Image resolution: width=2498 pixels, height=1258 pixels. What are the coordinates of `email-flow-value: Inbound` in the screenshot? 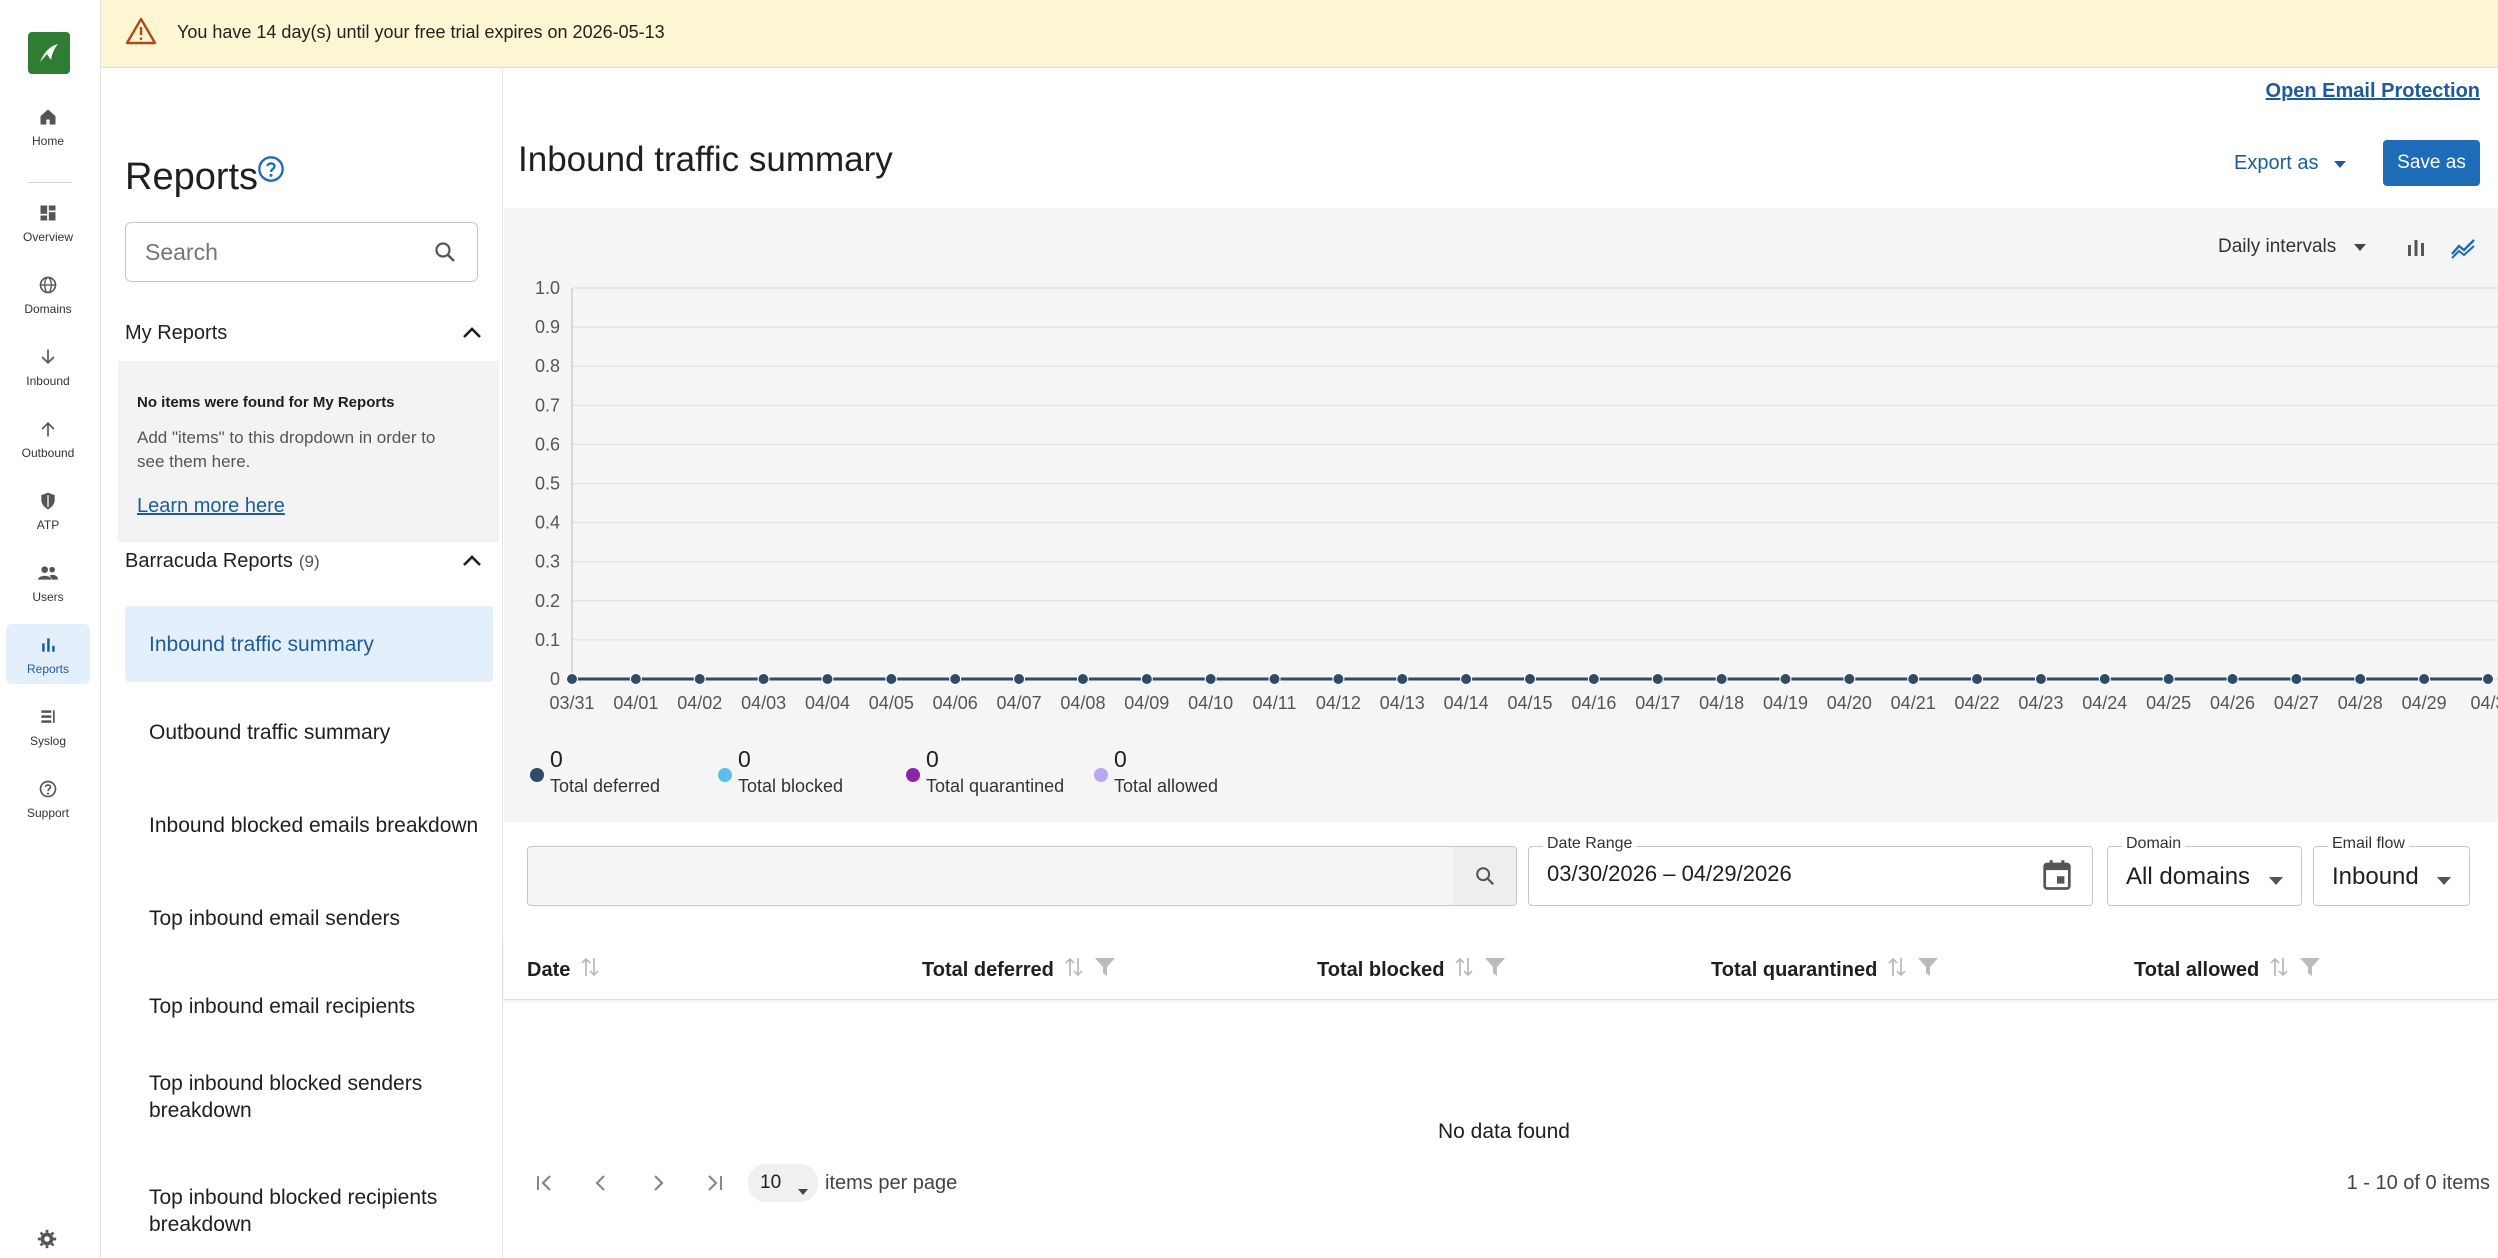 It's located at (2375, 876).